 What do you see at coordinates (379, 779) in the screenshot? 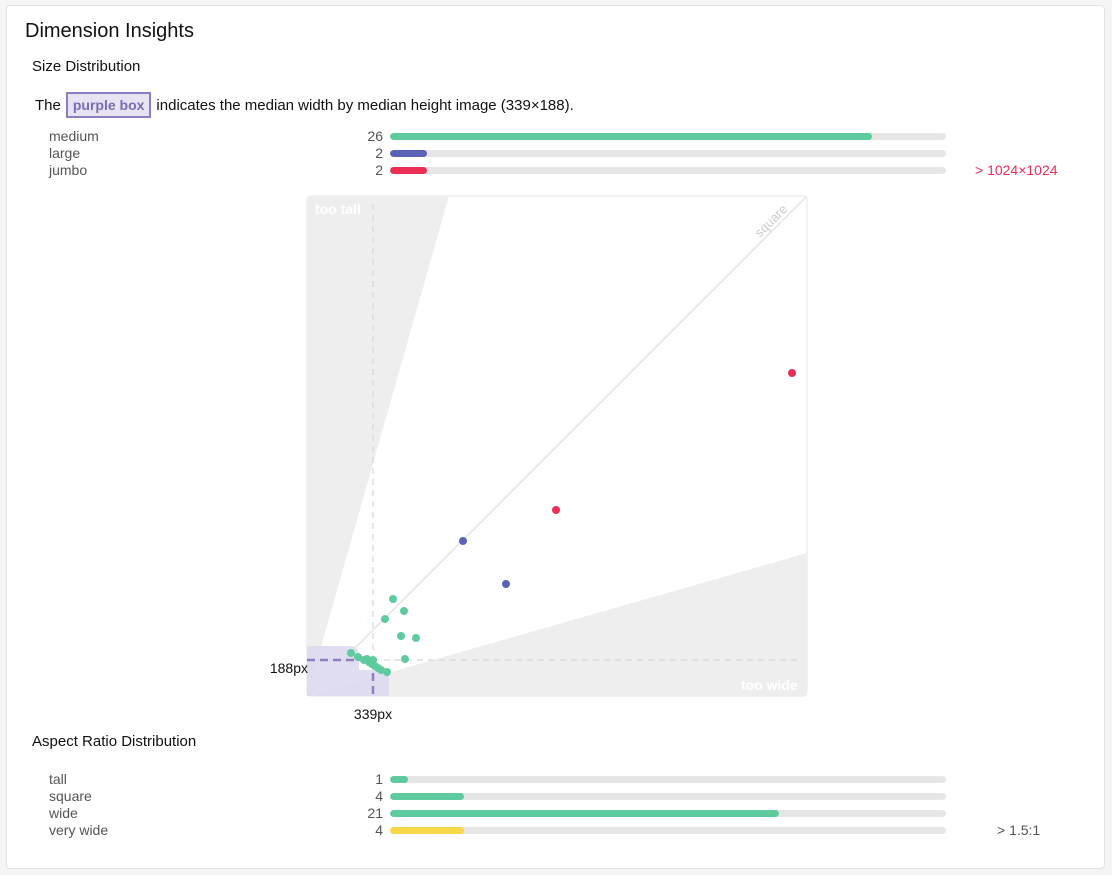
I see `aspect-row-count: 1` at bounding box center [379, 779].